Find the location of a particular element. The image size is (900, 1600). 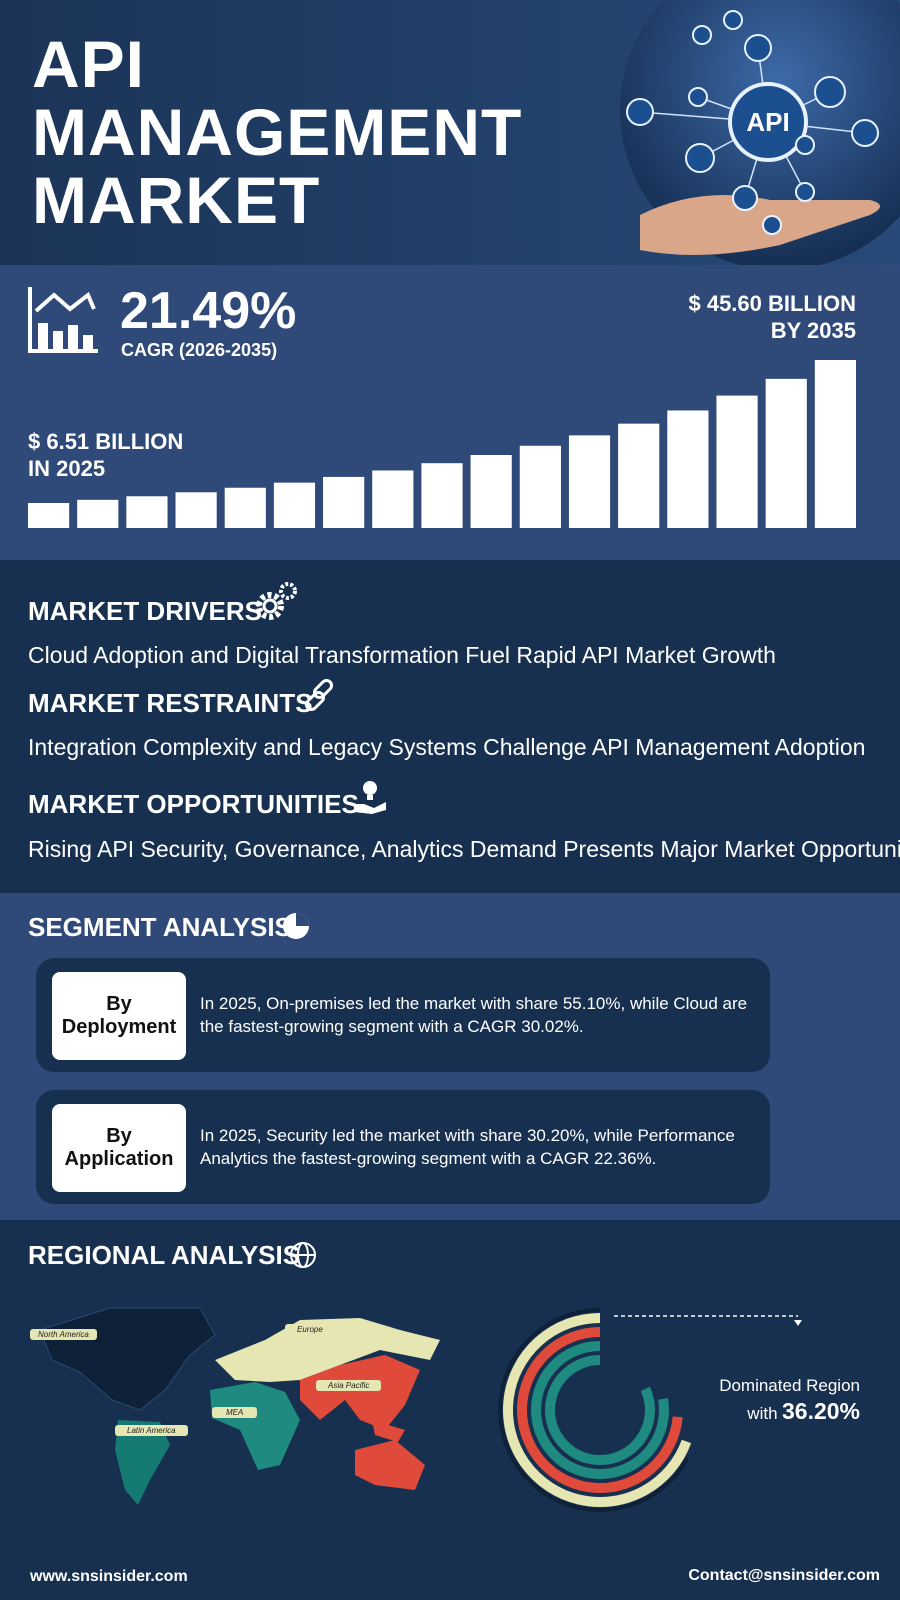

region-rings is located at coordinates (650, 1410).